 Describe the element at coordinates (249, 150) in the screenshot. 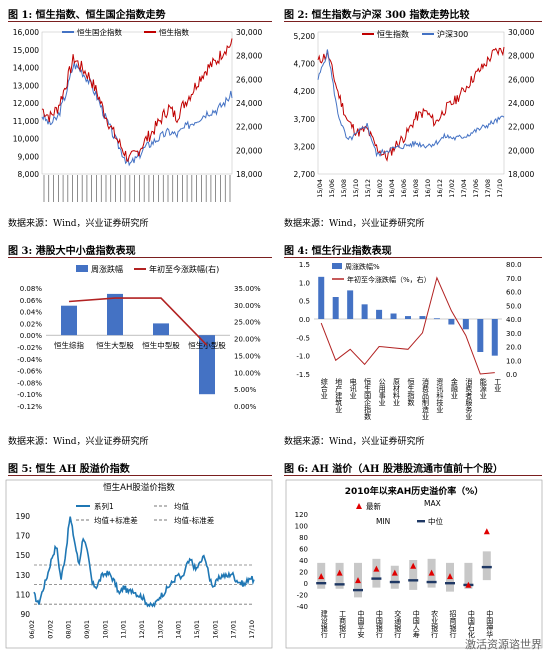

I see `y-right-tick: 20,000` at that location.